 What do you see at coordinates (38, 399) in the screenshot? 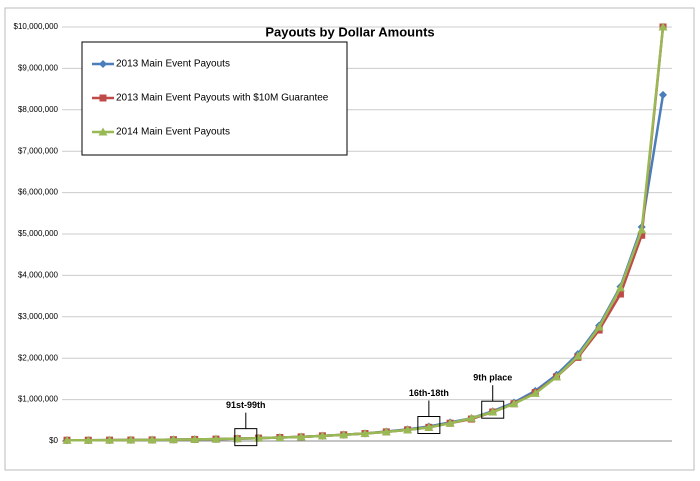
I see `y-tick-label: $1,000,000` at bounding box center [38, 399].